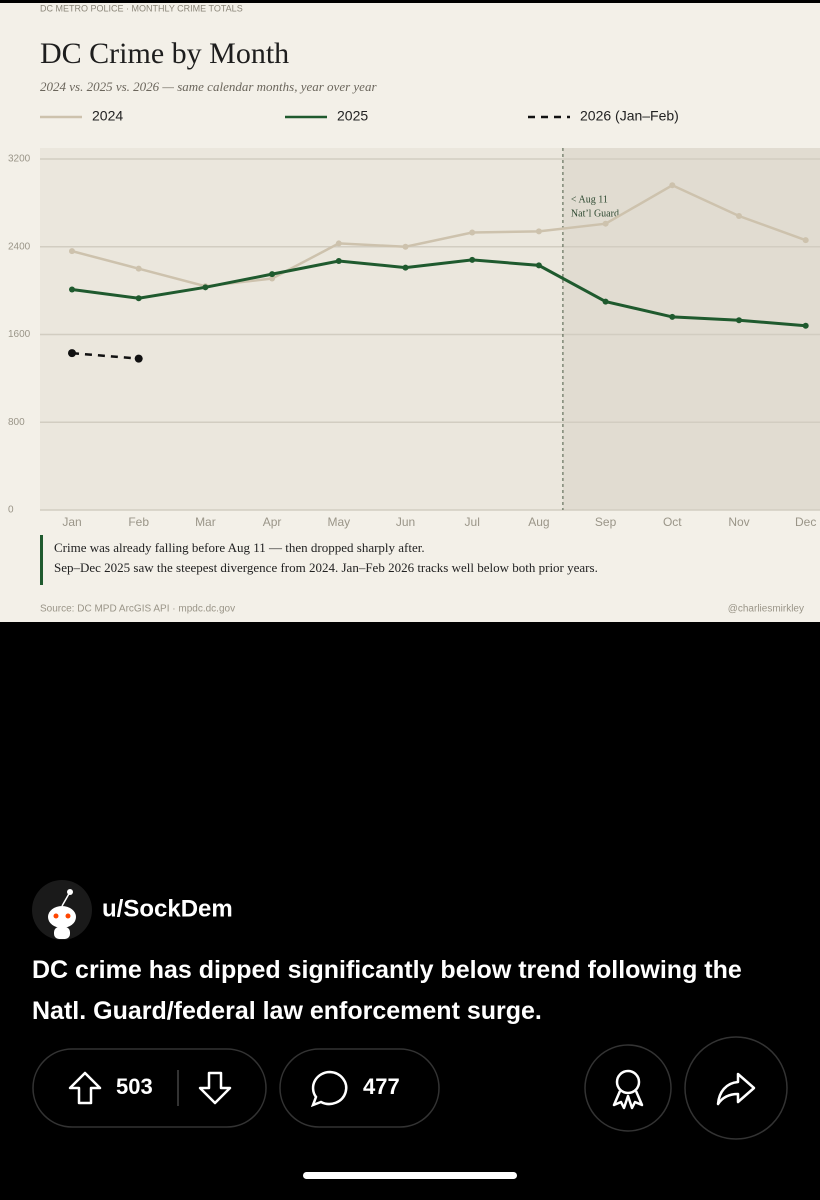  What do you see at coordinates (691, 329) in the screenshot?
I see `shade-region` at bounding box center [691, 329].